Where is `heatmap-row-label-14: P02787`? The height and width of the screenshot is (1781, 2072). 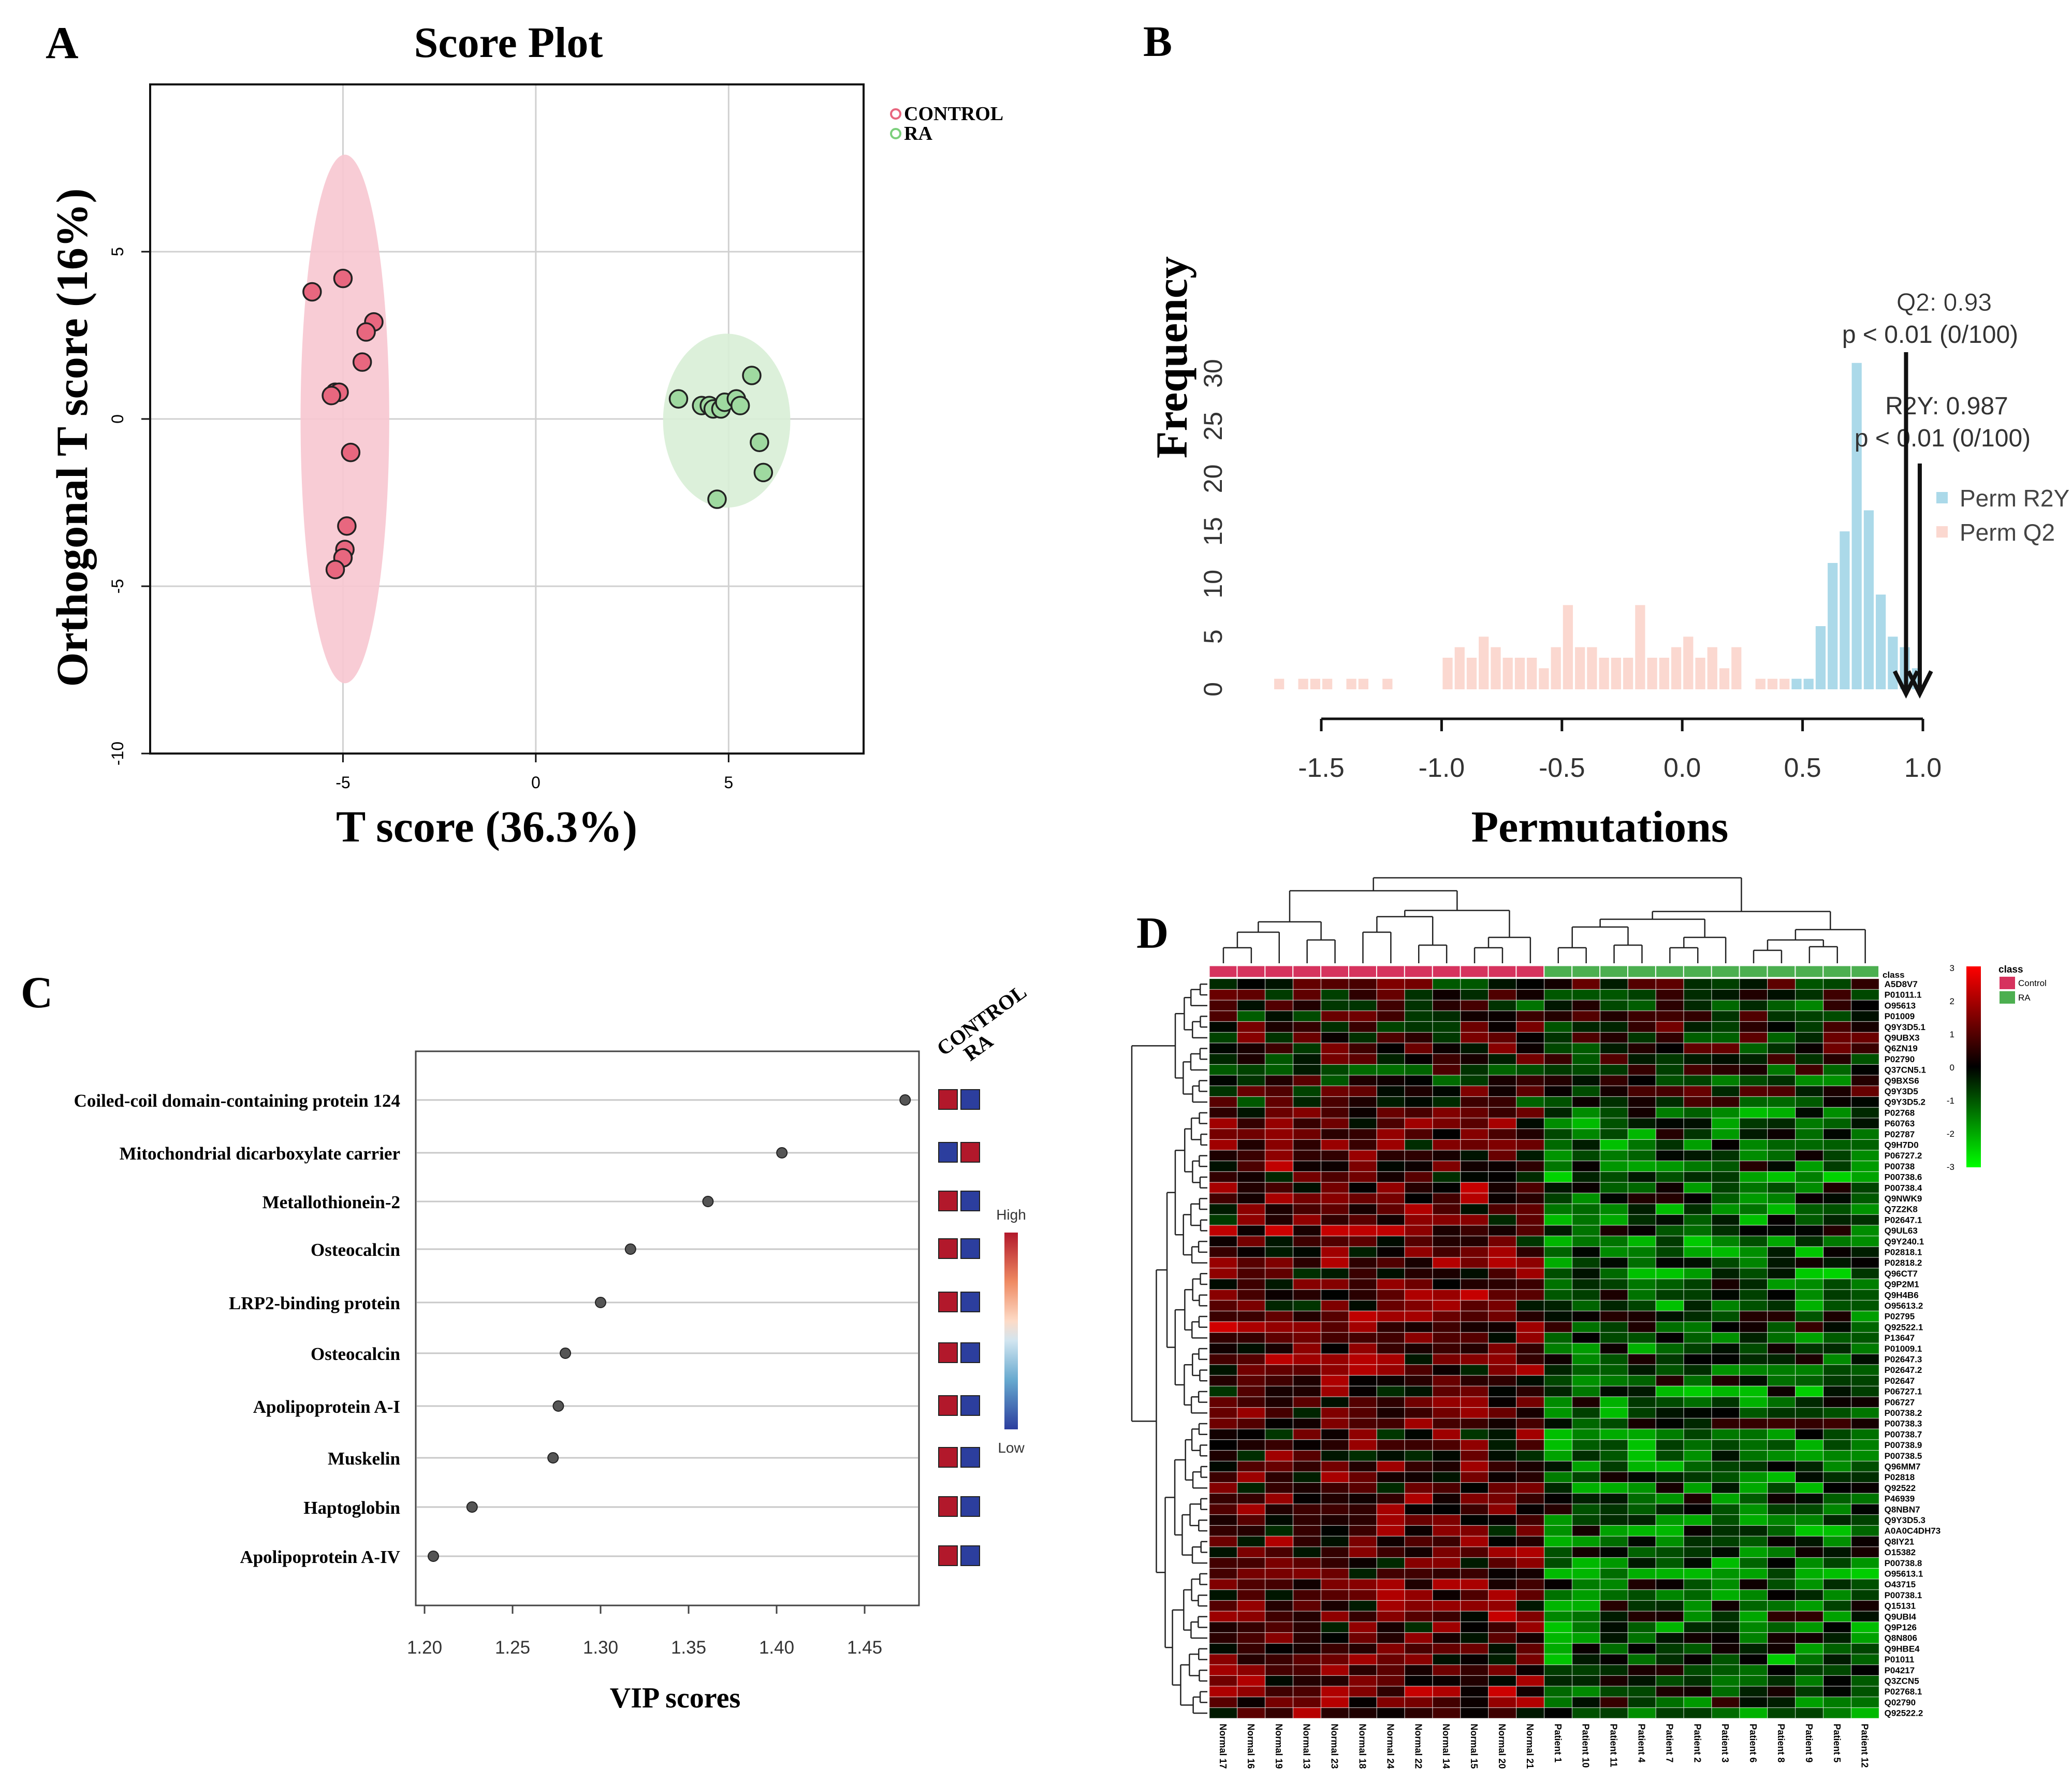 heatmap-row-label-14: P02787 is located at coordinates (1900, 1134).